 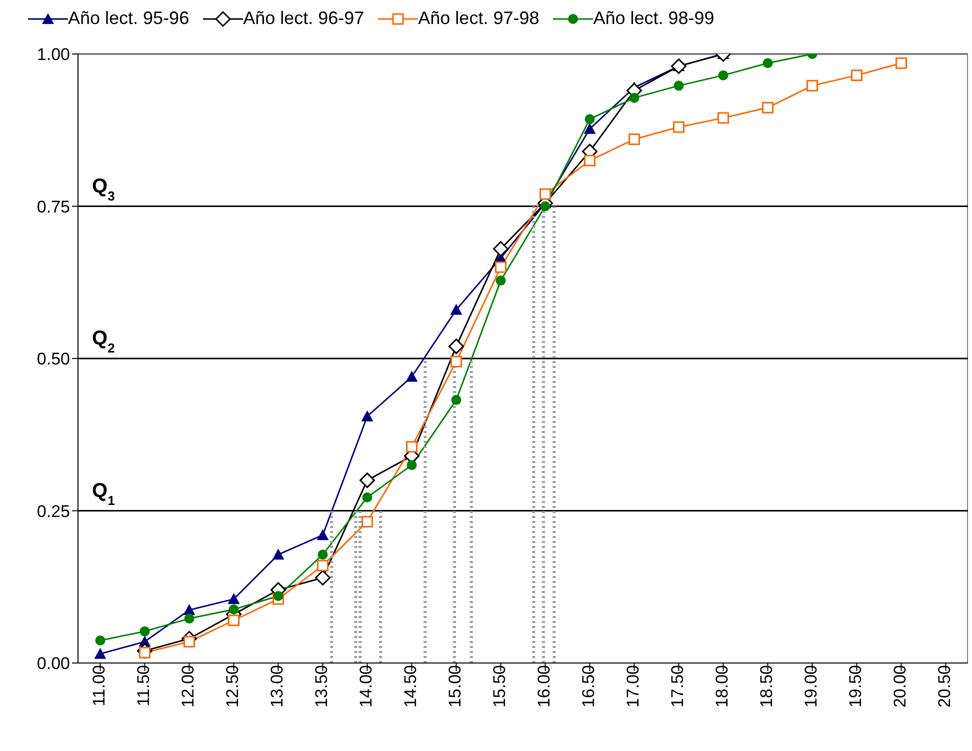 I want to click on x-tick-label: 19.50, so click(x=855, y=686).